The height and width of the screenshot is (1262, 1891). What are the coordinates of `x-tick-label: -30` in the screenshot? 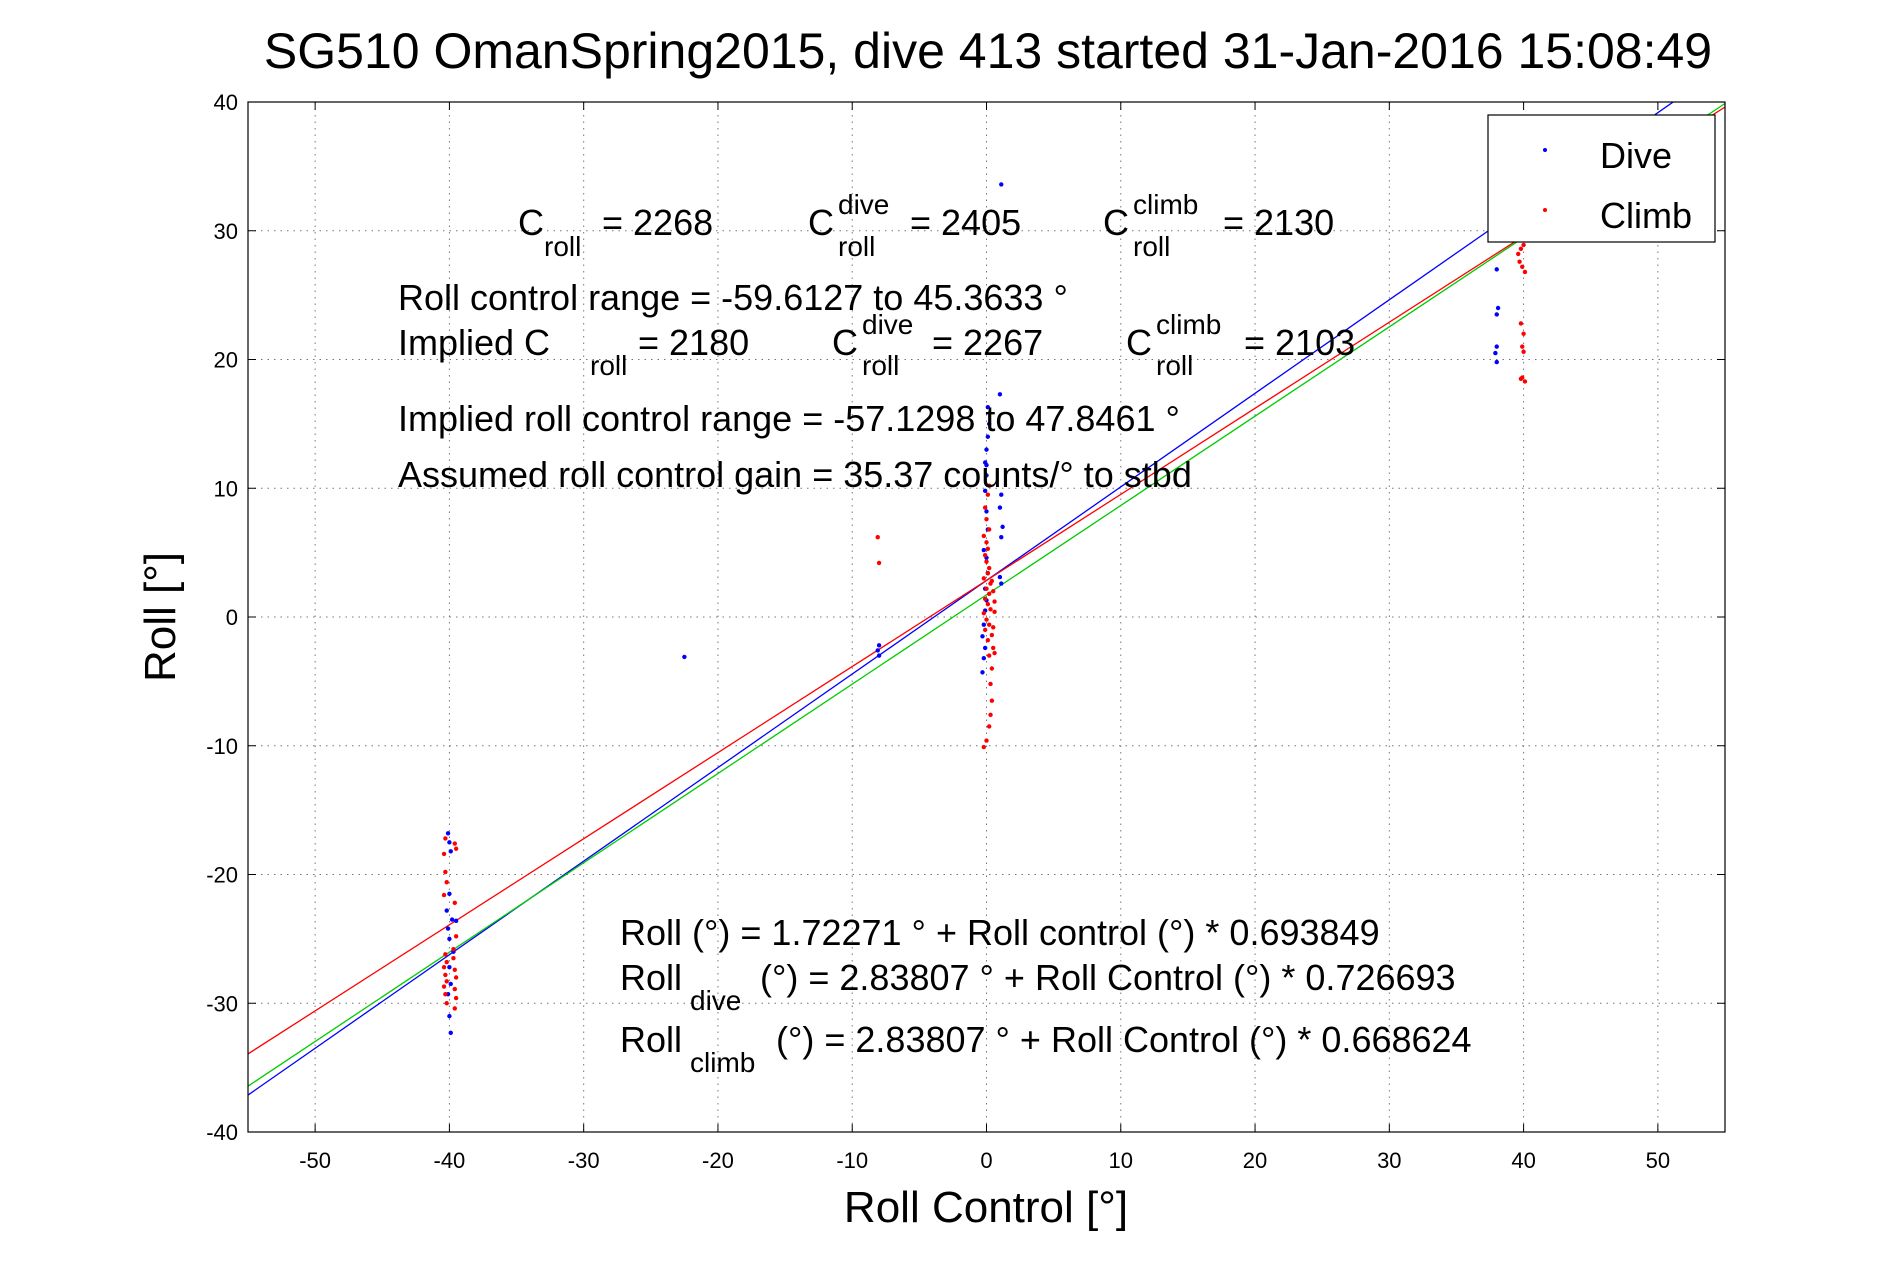 It's located at (584, 1160).